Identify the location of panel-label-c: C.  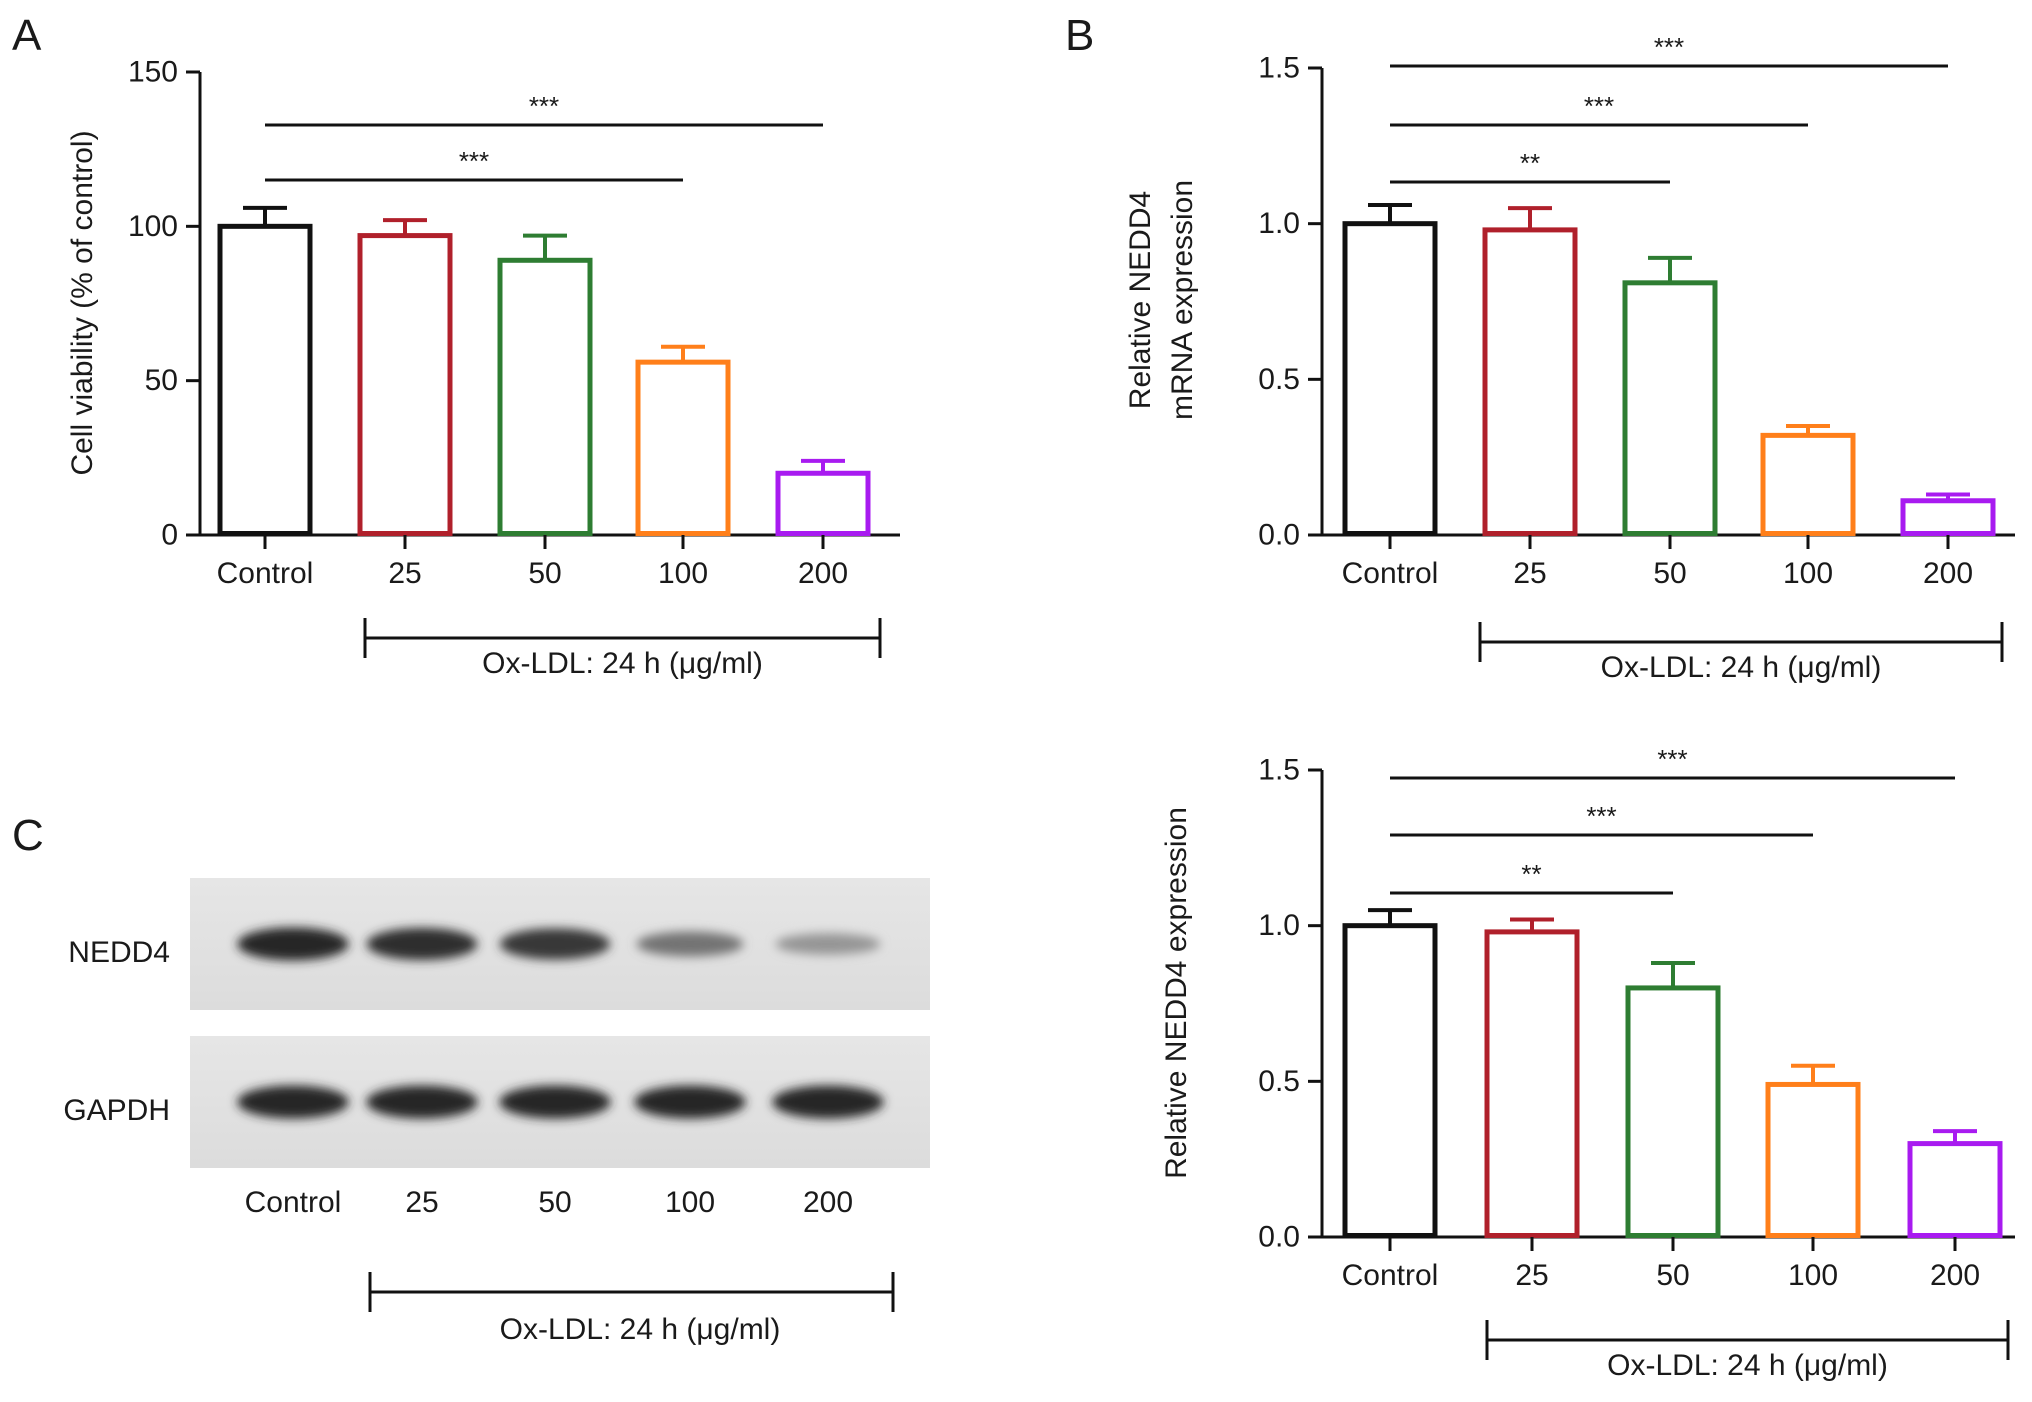
(28, 835).